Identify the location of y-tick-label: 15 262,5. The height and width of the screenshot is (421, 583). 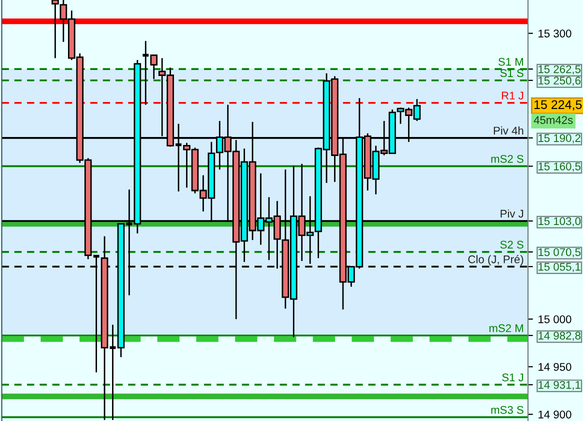
(559, 70).